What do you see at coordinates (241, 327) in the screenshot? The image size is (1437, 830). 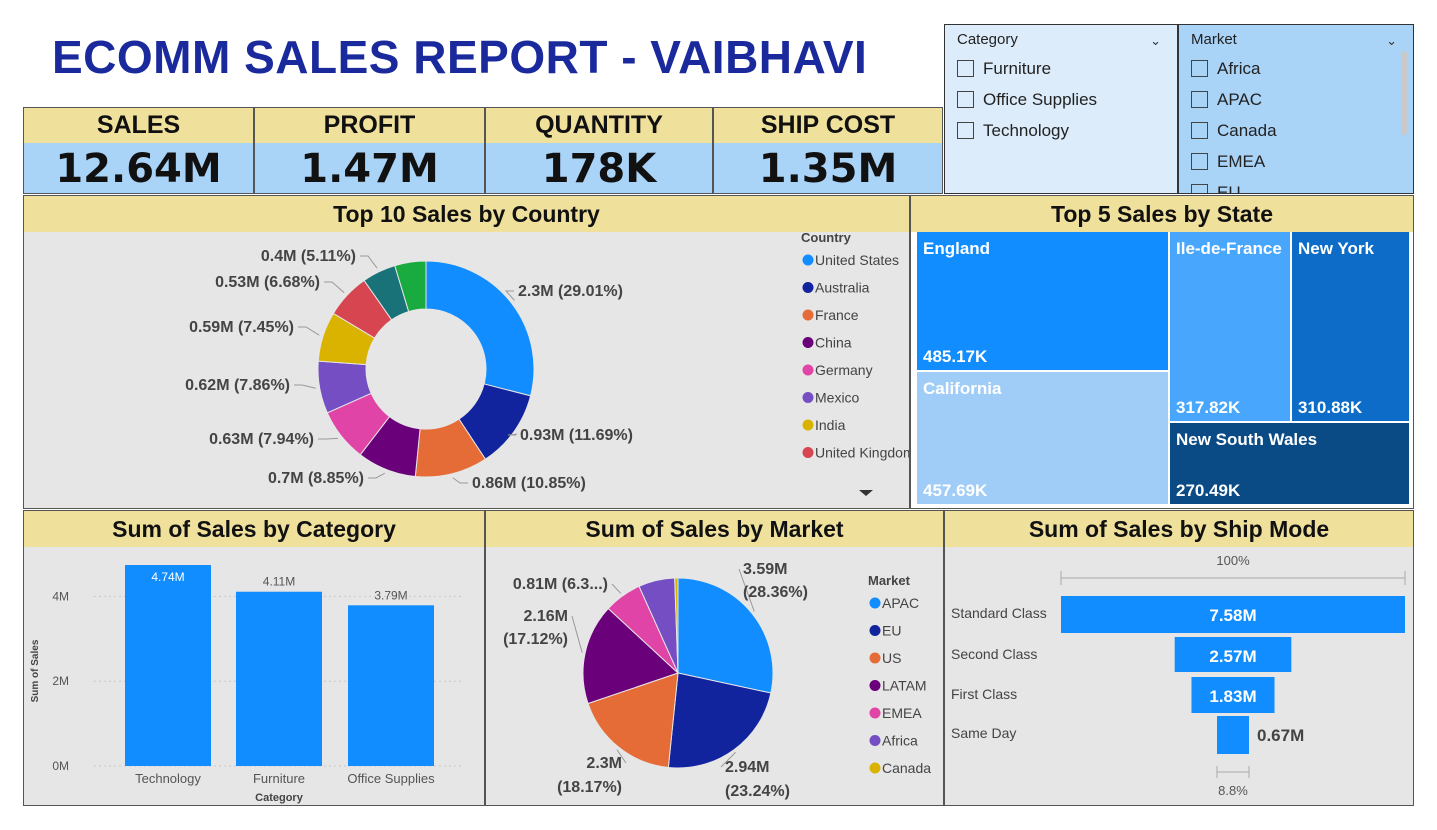 I see `donut-data-label: 0.59M (7.45%)` at bounding box center [241, 327].